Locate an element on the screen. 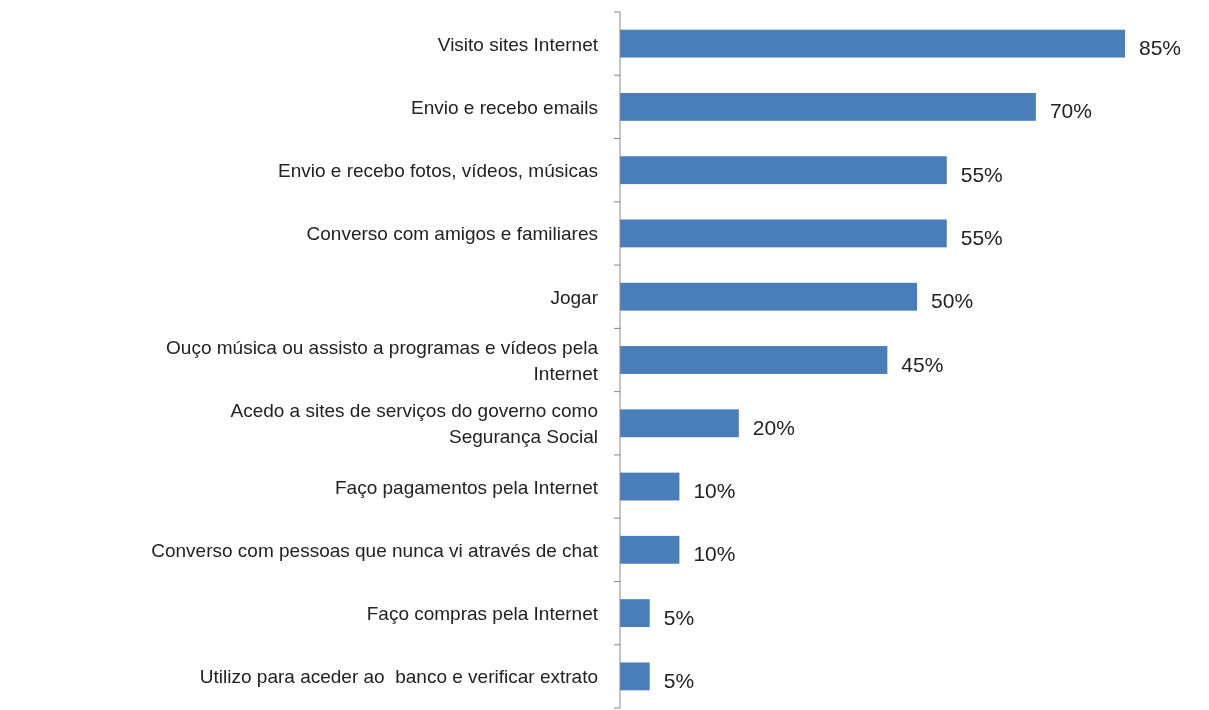  data-label: 45% is located at coordinates (922, 364).